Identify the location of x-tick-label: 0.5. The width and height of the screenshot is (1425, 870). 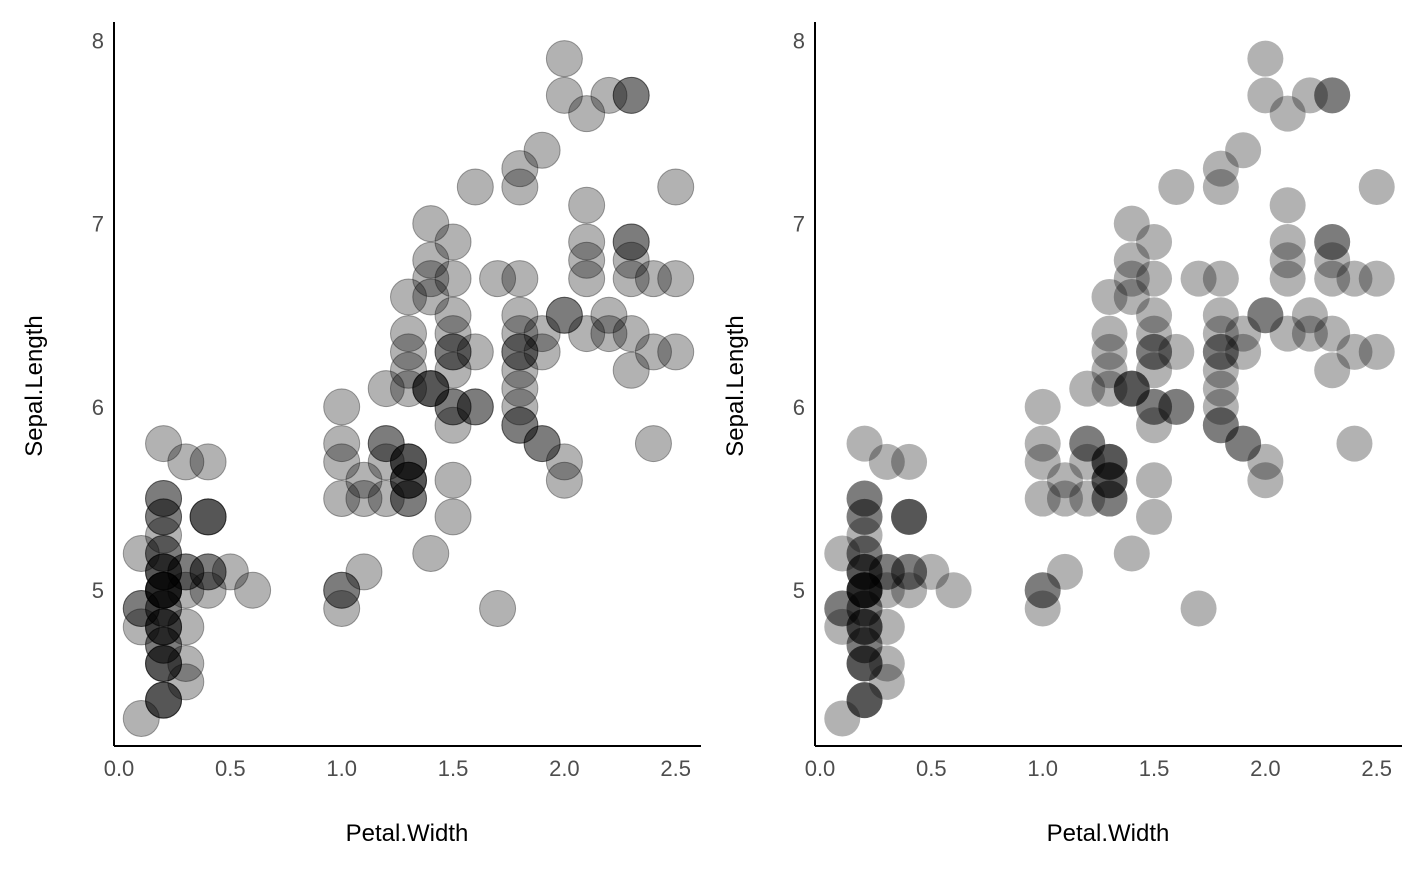
(931, 768).